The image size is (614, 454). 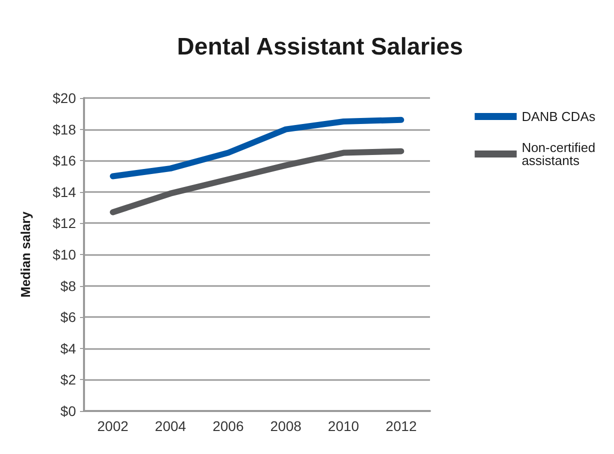 I want to click on x-tick-label: 2006, so click(x=228, y=426).